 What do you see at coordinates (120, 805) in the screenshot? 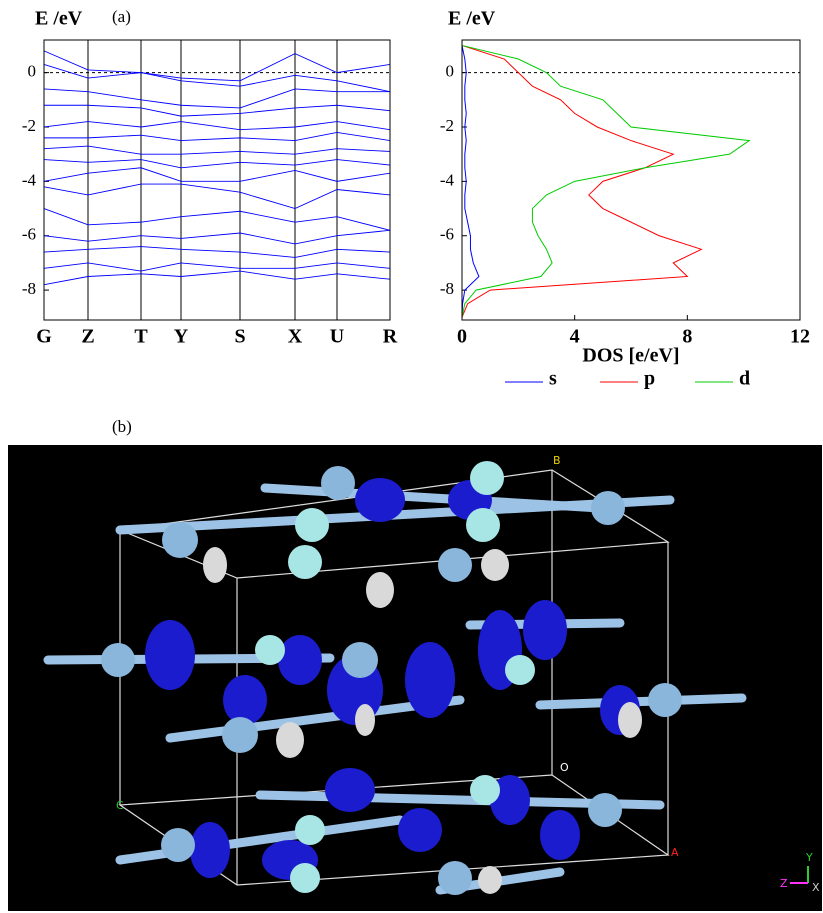
I see `cell-label: C` at bounding box center [120, 805].